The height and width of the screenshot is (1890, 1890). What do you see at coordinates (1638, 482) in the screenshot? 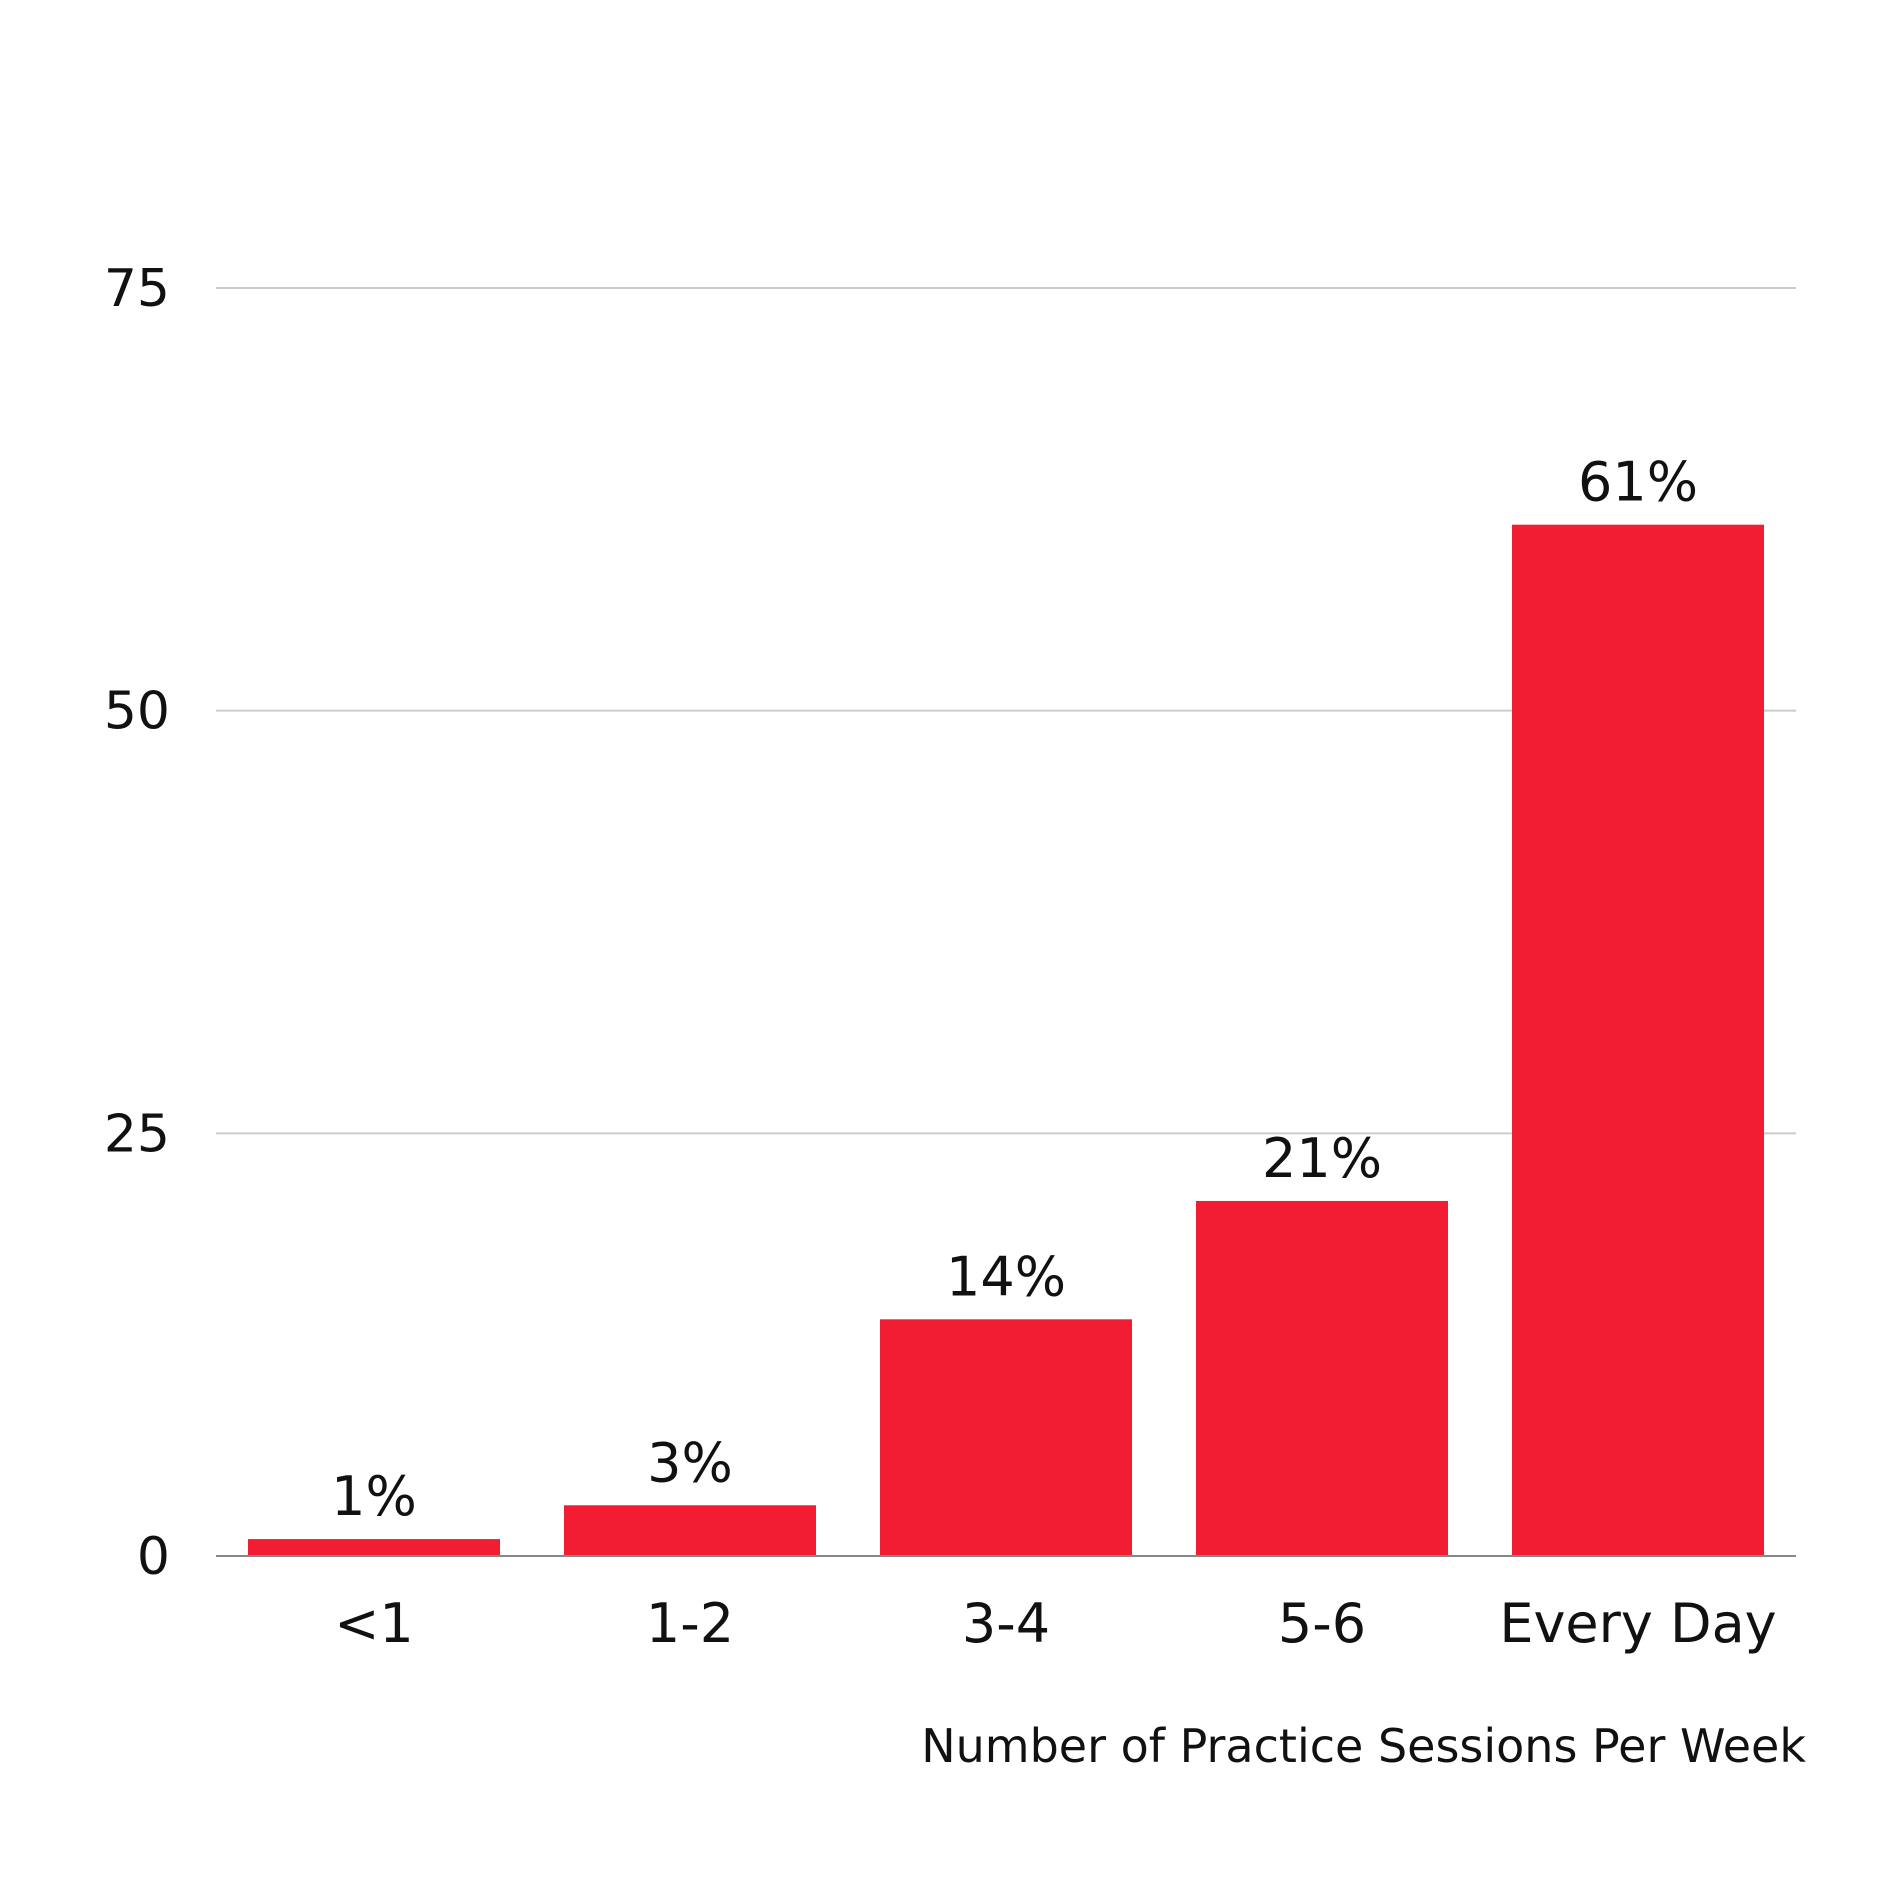
I see `data-label: 61%` at bounding box center [1638, 482].